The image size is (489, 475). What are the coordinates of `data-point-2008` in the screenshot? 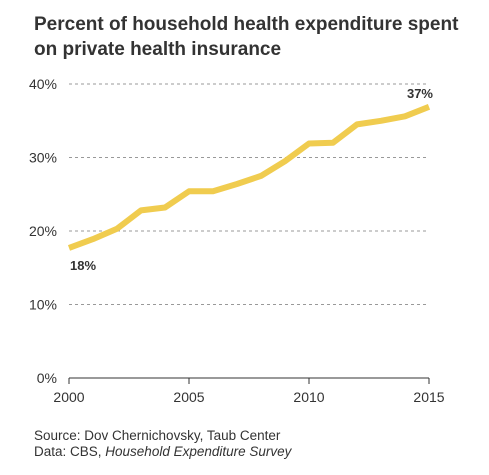 It's located at (261, 176).